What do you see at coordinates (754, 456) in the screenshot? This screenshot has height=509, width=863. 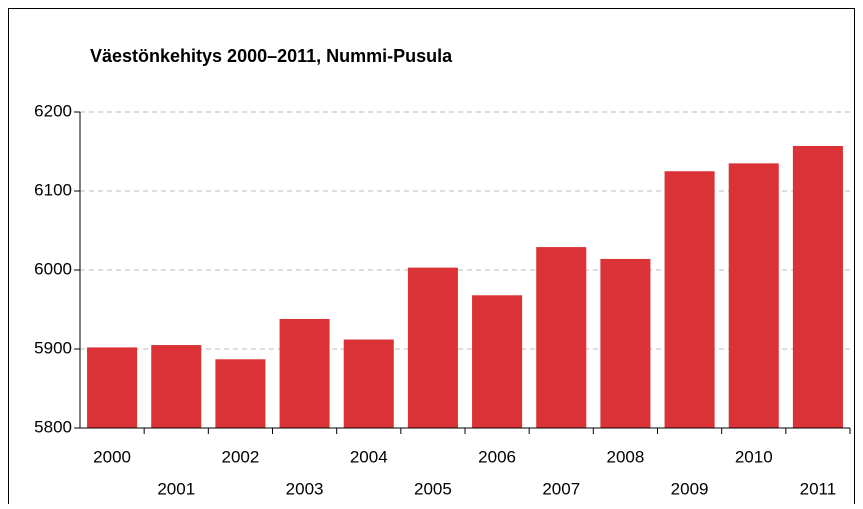 I see `x-tick-label: 2010` at bounding box center [754, 456].